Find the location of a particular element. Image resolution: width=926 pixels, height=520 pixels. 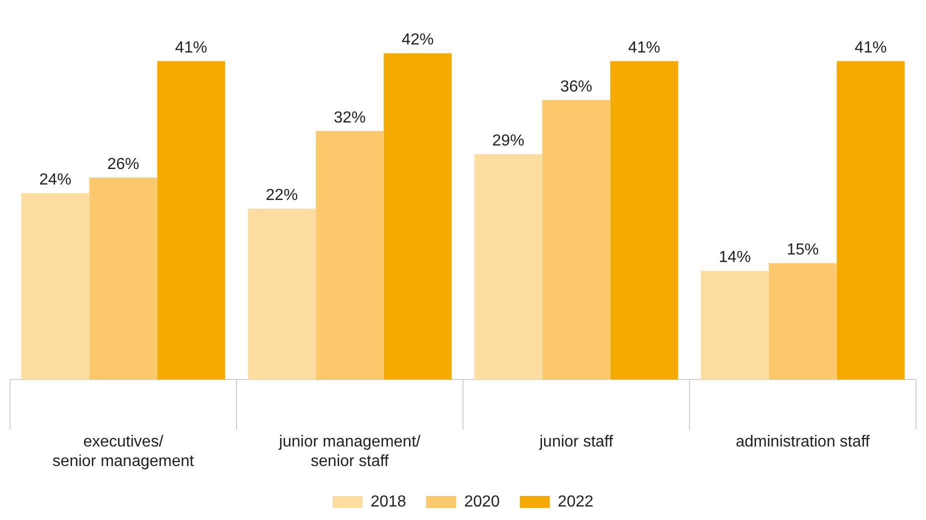

data-label: 36% is located at coordinates (576, 87).